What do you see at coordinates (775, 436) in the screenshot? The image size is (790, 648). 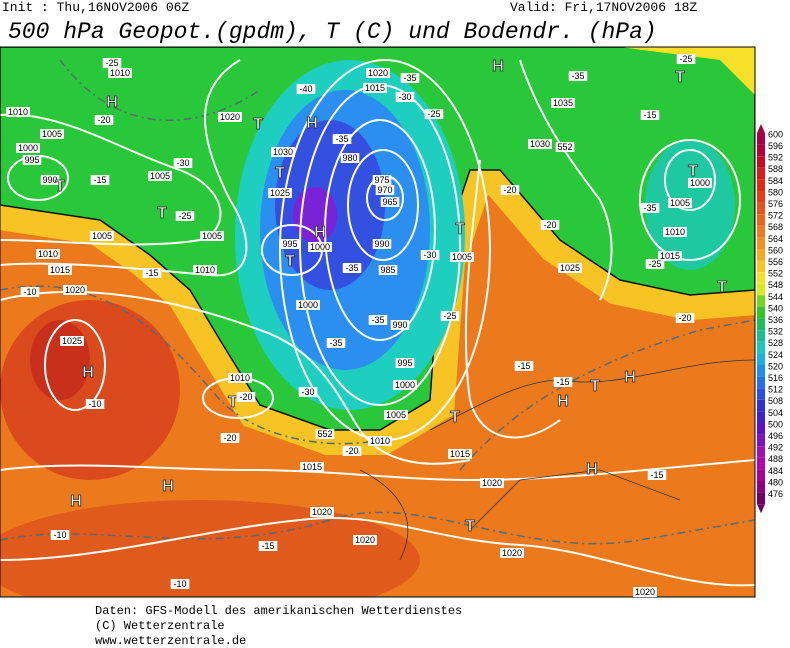 I see `colorbar-label: 496` at bounding box center [775, 436].